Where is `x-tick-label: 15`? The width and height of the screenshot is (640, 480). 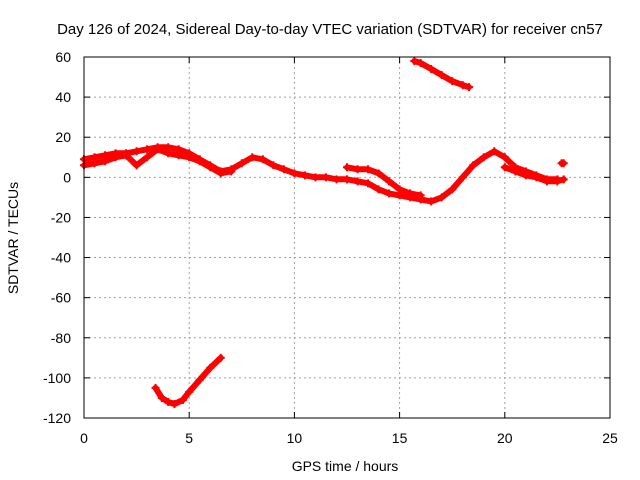
x-tick-label: 15 is located at coordinates (400, 438).